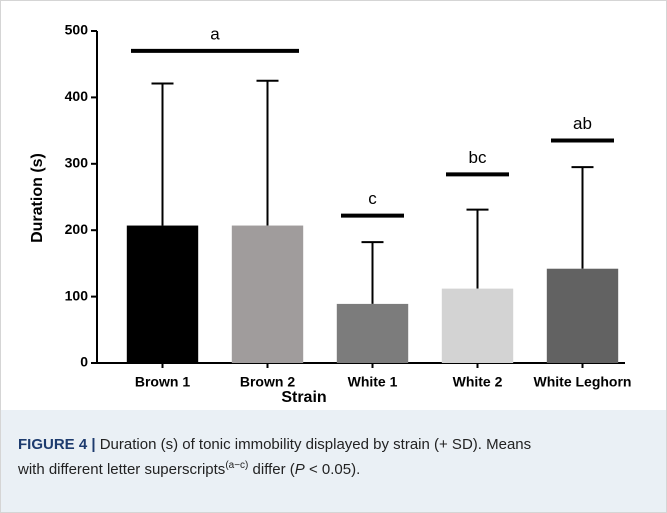 The image size is (667, 513). Describe the element at coordinates (77, 295) in the screenshot. I see `y-tick-label: 100` at that location.